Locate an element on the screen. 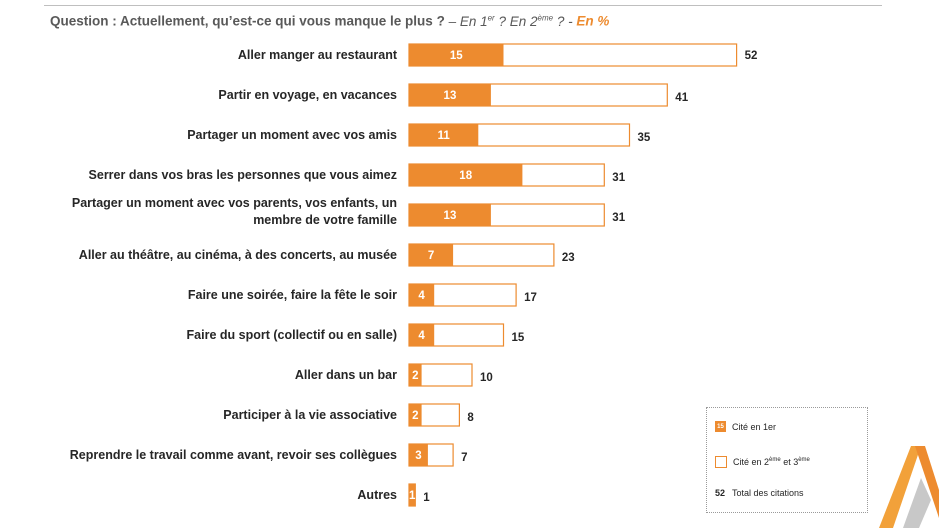 The width and height of the screenshot is (939, 528). question-unit: En % is located at coordinates (593, 21).